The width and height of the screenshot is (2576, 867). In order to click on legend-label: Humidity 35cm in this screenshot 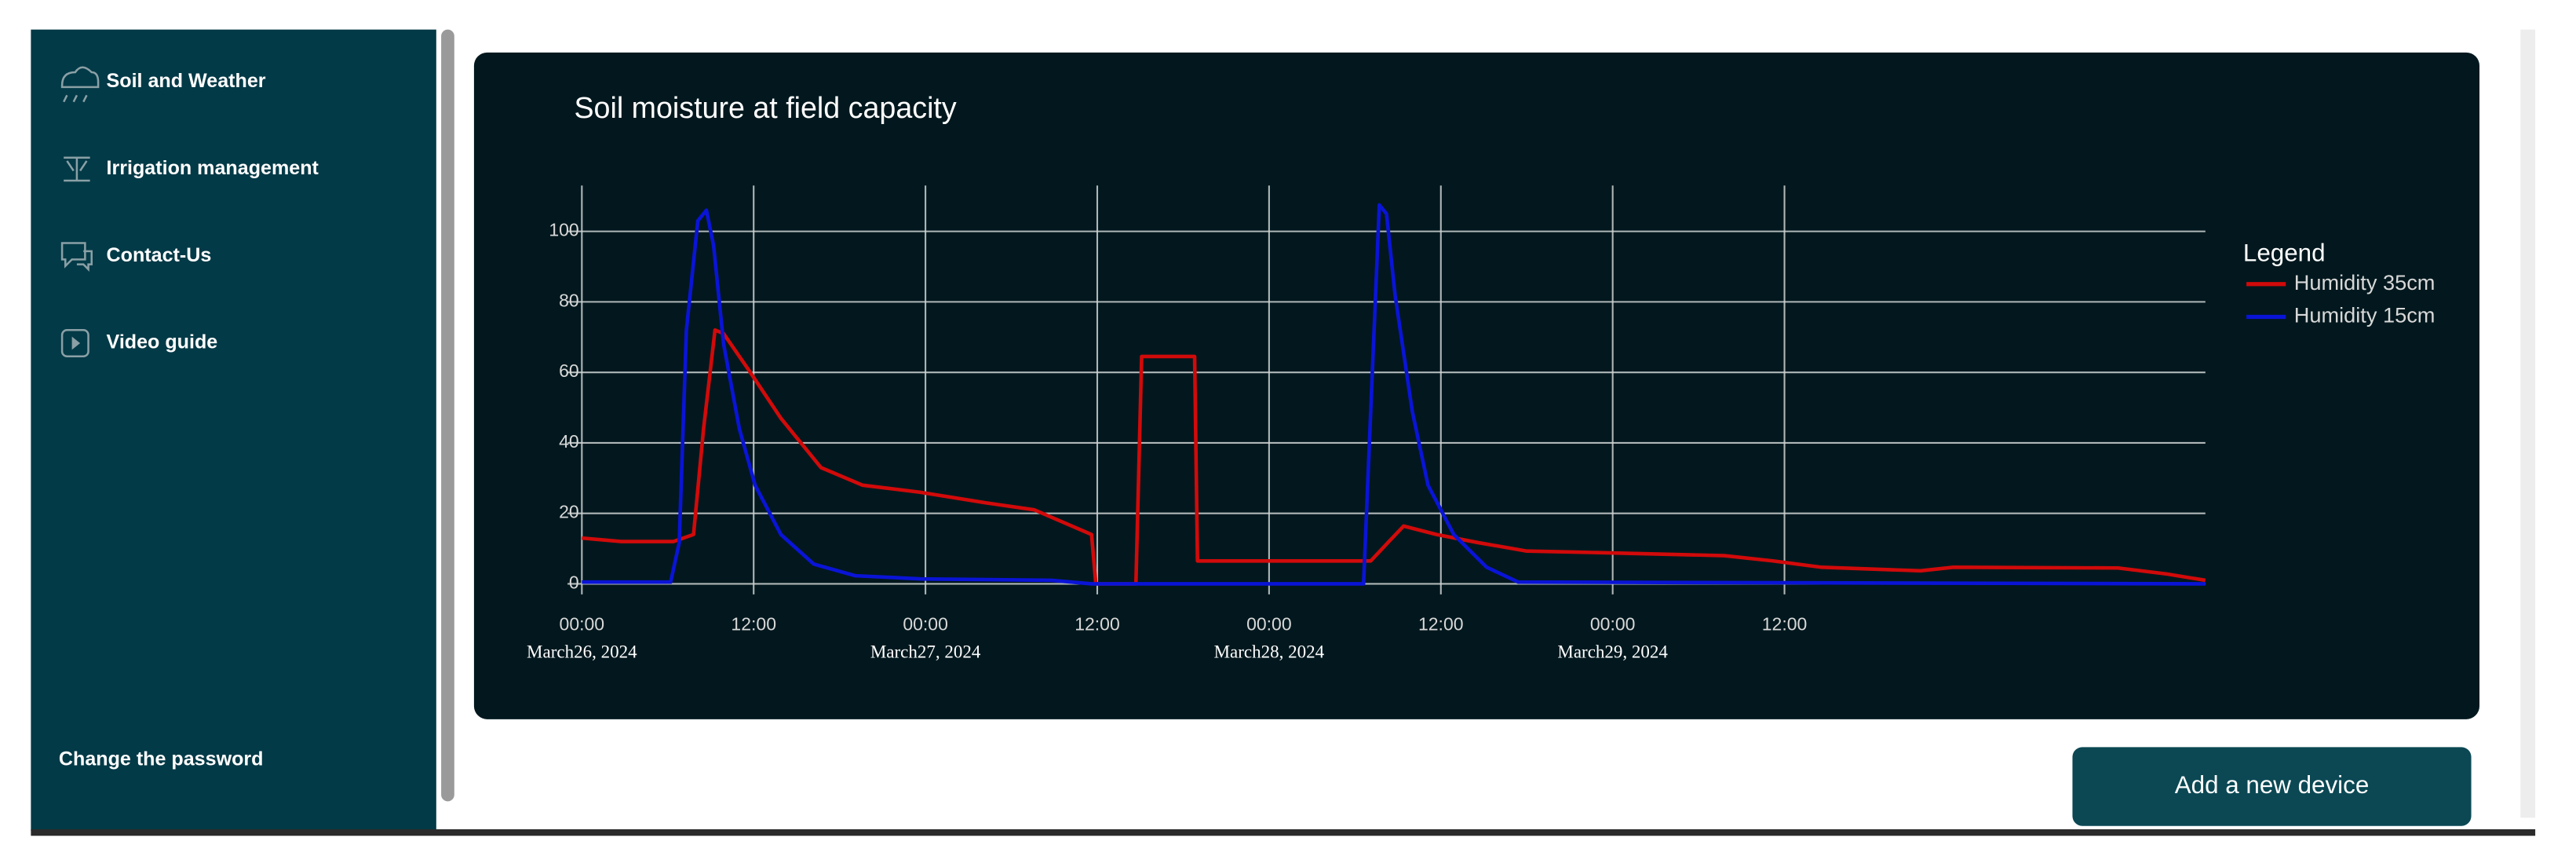, I will do `click(2365, 282)`.